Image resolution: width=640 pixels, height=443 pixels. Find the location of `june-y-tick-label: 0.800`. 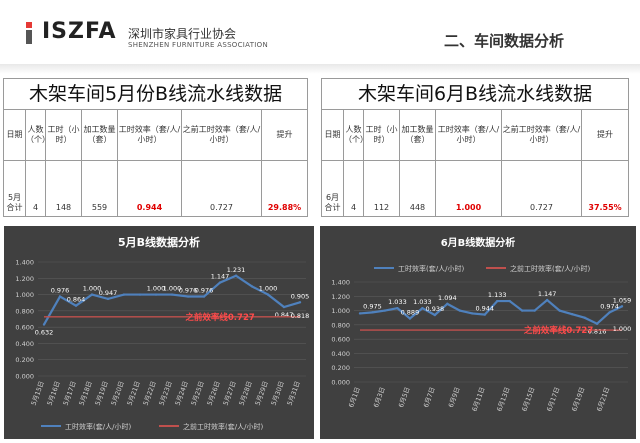

june-y-tick-label: 0.800 is located at coordinates (340, 325).